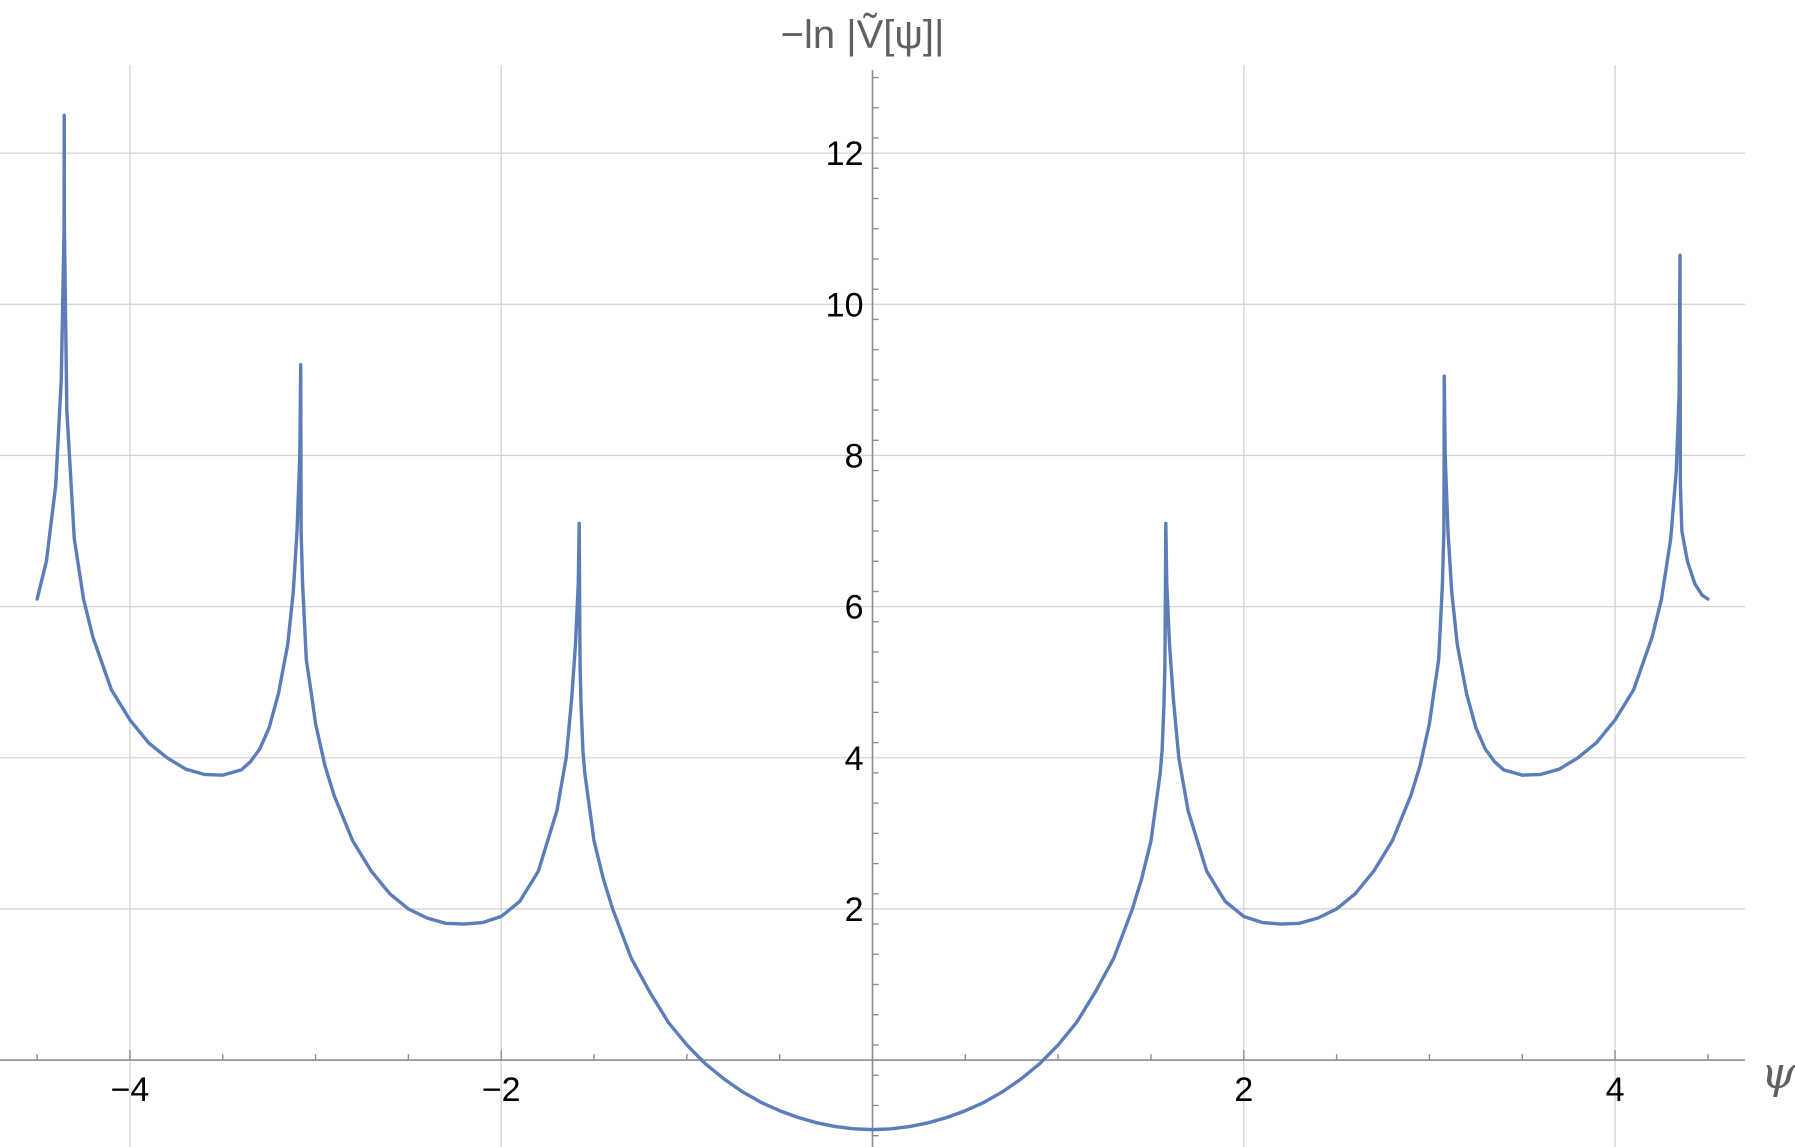 The height and width of the screenshot is (1147, 1795). I want to click on y-tick-label: 2, so click(854, 910).